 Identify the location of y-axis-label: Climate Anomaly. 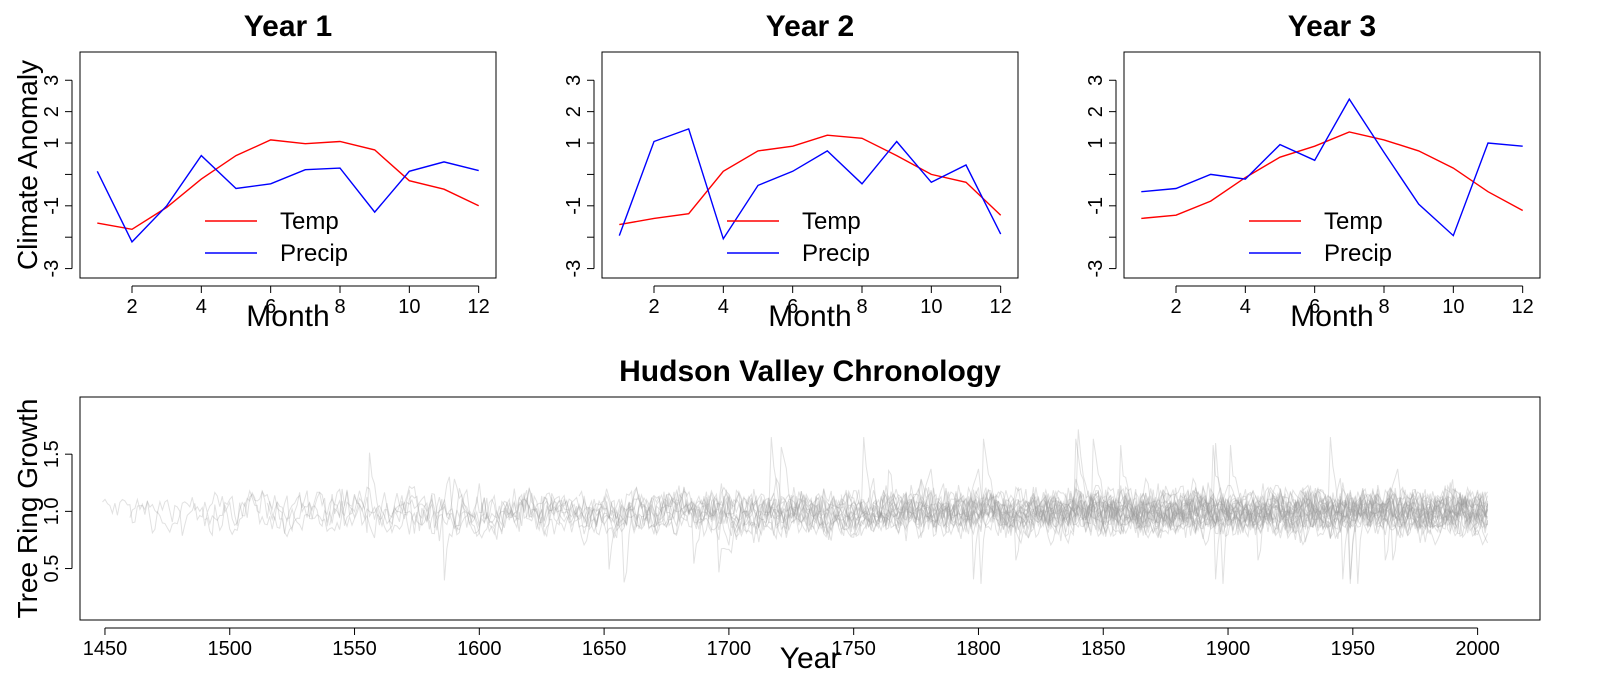
(27, 165).